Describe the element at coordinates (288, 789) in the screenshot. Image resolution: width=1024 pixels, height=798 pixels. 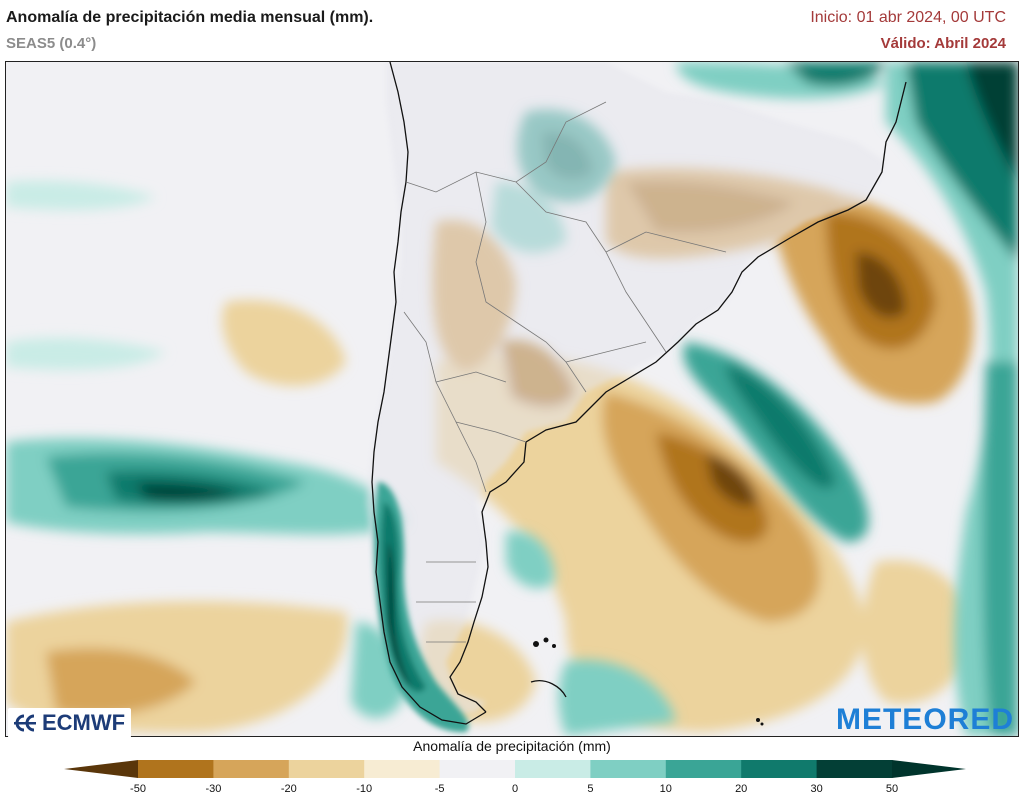
I see `colorbar-tick-label: -20` at that location.